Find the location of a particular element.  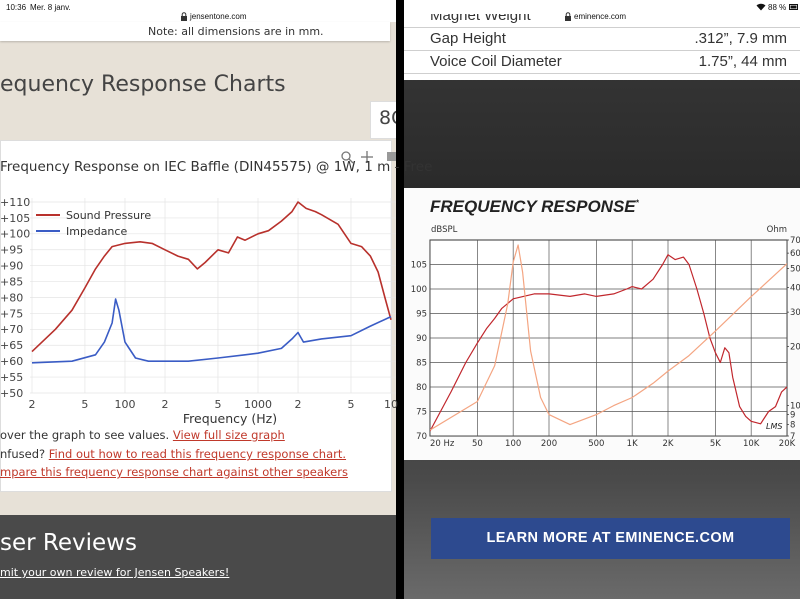

note-card is located at coordinates (195, 31).